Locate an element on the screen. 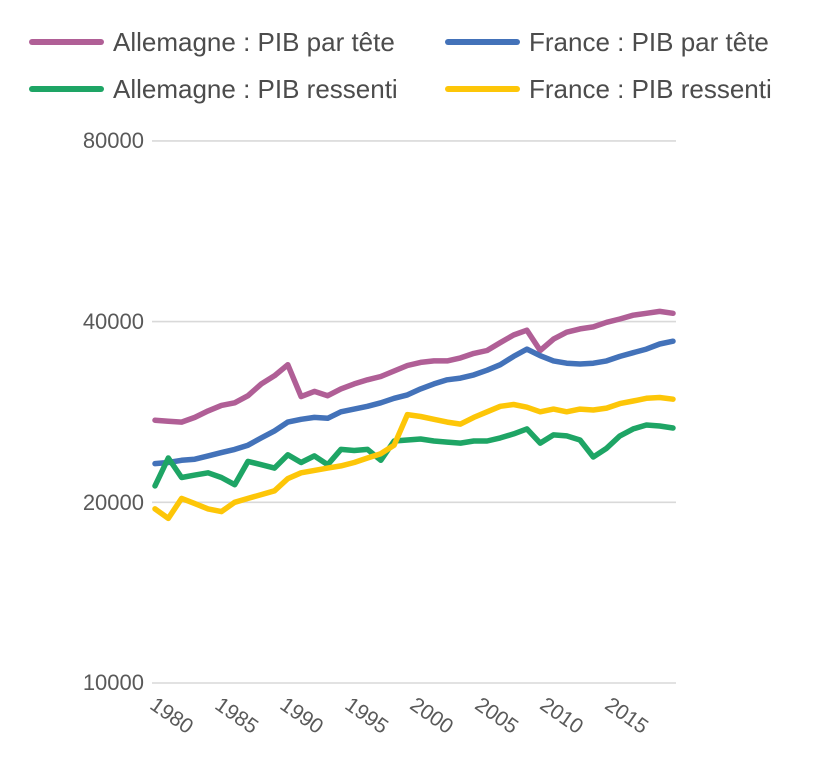 The height and width of the screenshot is (757, 816). y-axis-label-10000: 10000 is located at coordinates (113, 682).